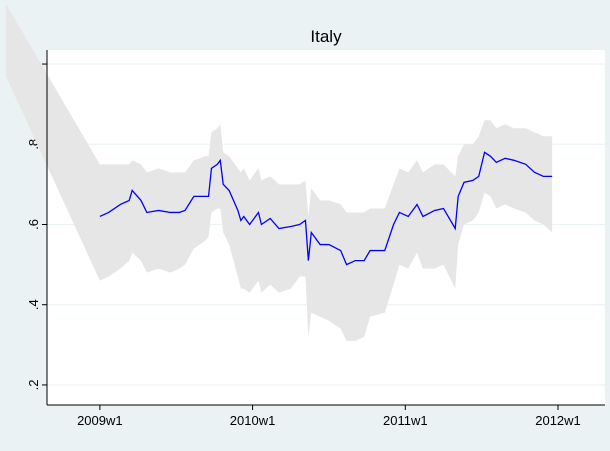 This screenshot has height=451, width=610. I want to click on x-tick-label: 2012w1, so click(558, 420).